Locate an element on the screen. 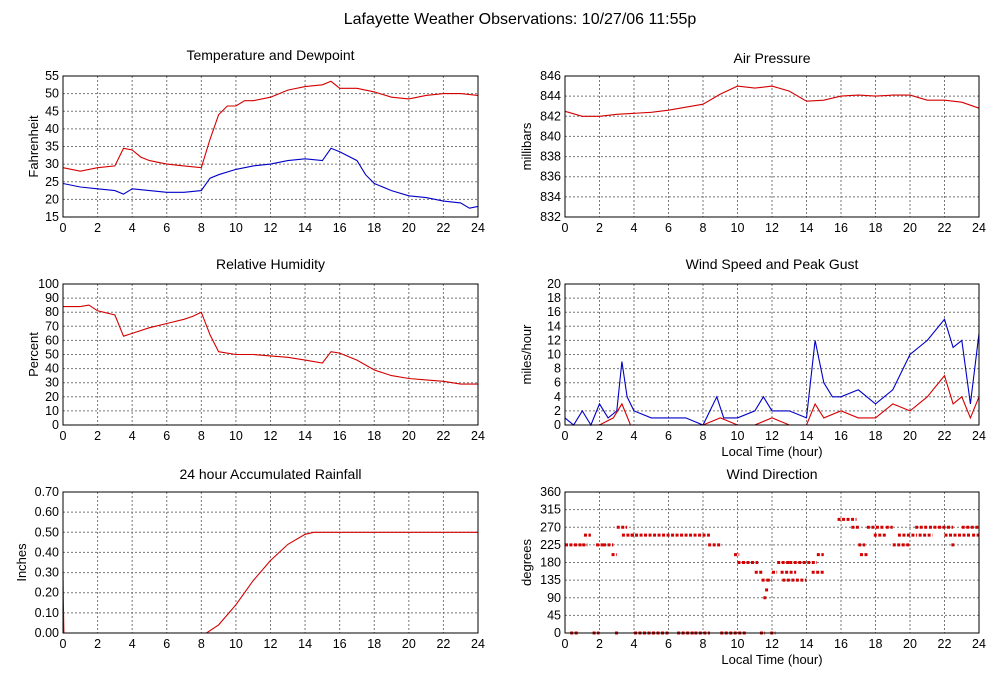 This screenshot has height=680, width=1000. y-axis-label: millibars is located at coordinates (526, 146).